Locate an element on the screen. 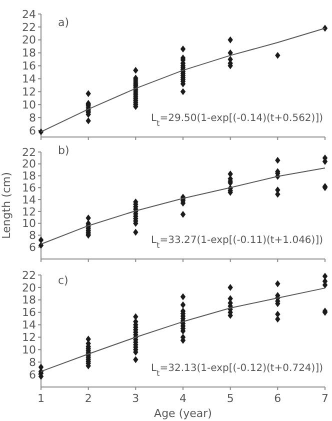 Image resolution: width=332 pixels, height=421 pixels. x-tick-label: 6 is located at coordinates (278, 398).